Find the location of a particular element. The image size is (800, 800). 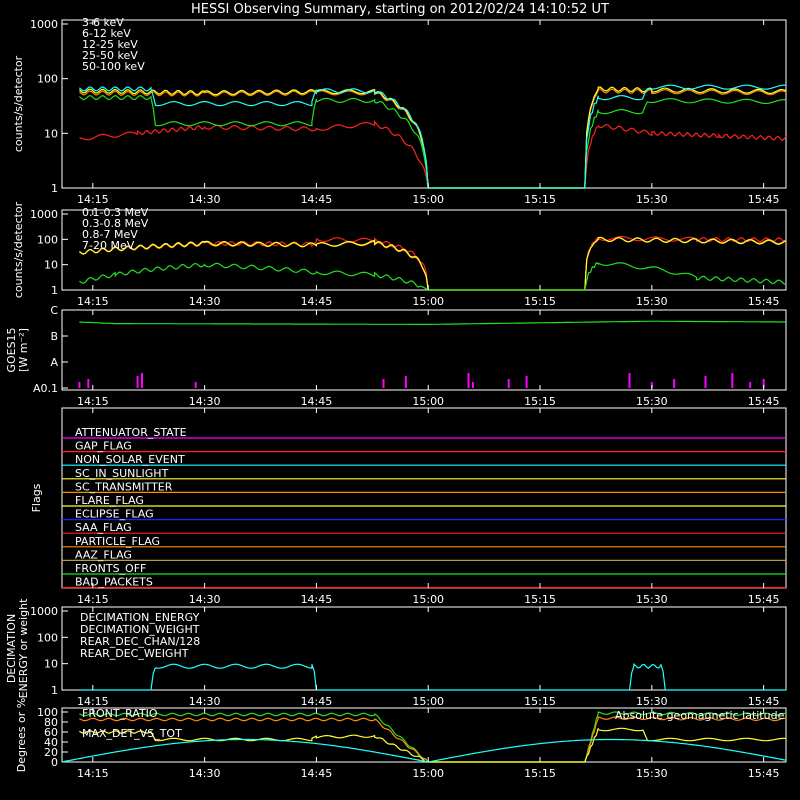

panel-frame is located at coordinates (424, 735).